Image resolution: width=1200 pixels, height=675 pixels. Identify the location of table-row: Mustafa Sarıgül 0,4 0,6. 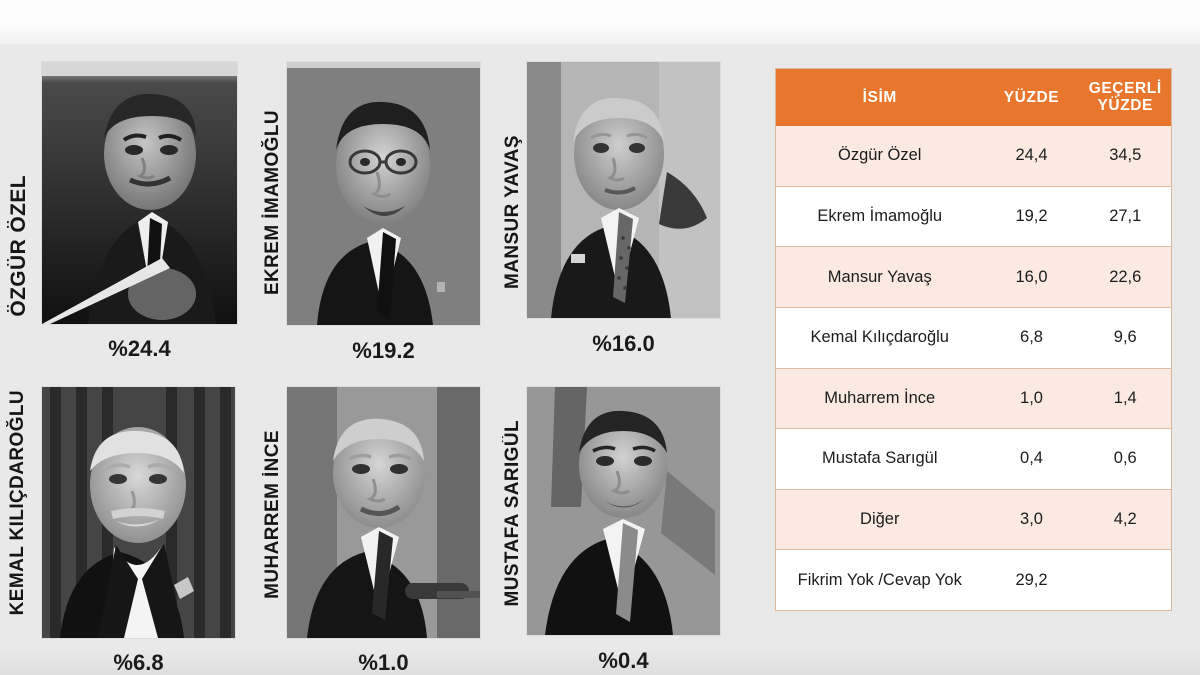
(973, 459).